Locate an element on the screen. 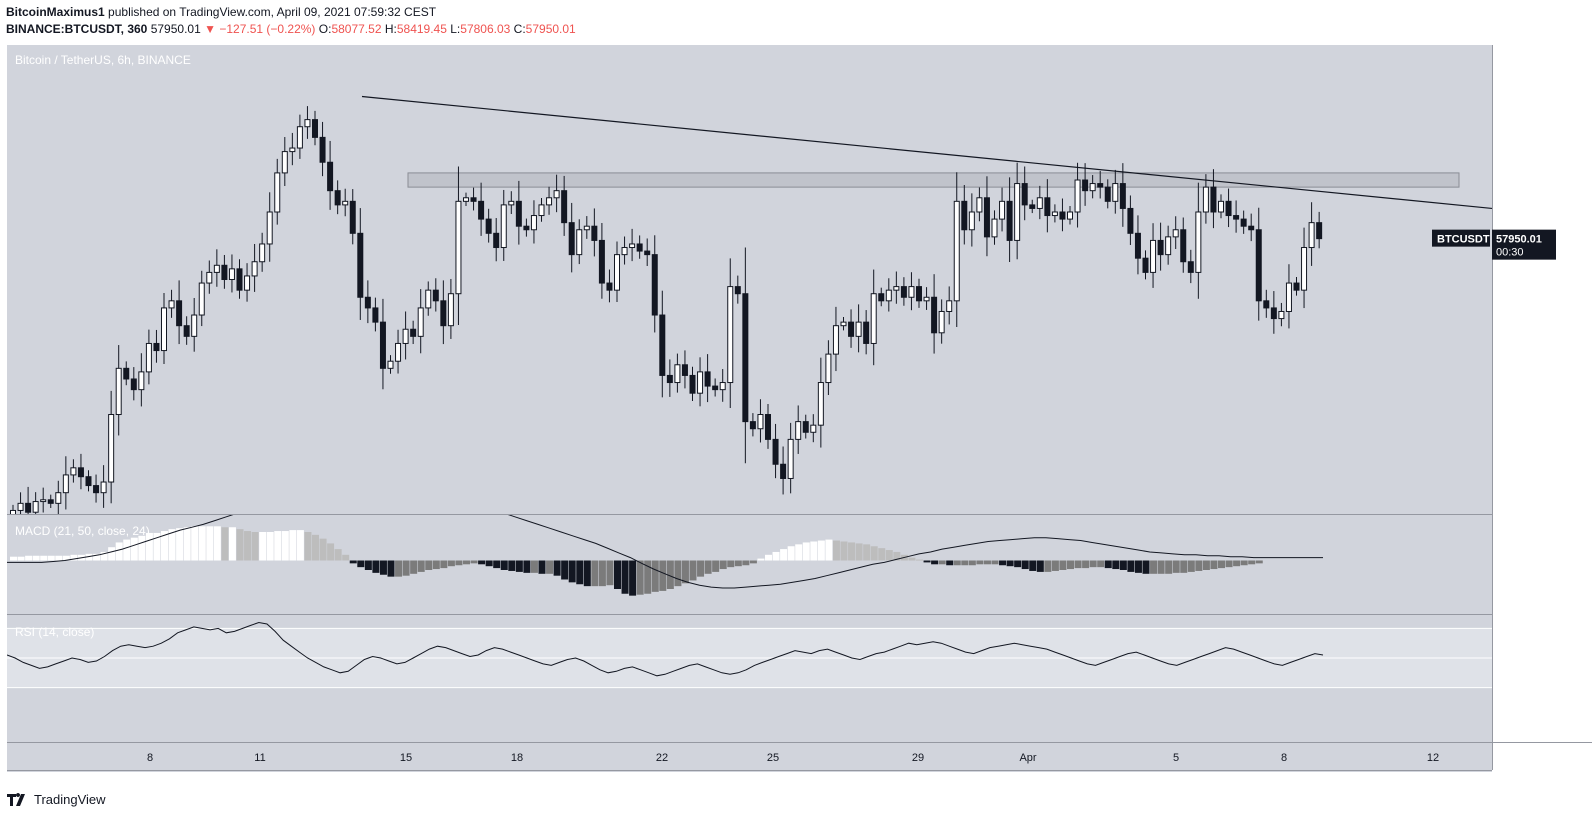 This screenshot has width=1592, height=819. macd-title: MACD (21, 50, close, 24) is located at coordinates (82, 531).